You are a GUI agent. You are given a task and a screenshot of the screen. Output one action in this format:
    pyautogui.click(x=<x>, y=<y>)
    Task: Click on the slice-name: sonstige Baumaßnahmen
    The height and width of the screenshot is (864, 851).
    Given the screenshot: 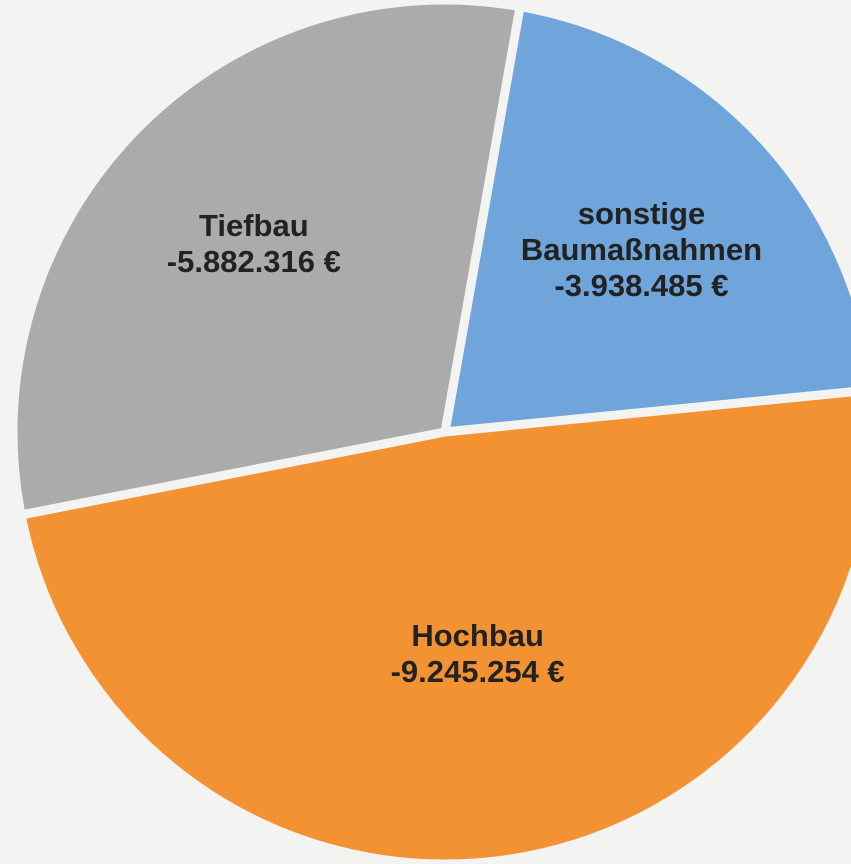 What is the action you would take?
    pyautogui.click(x=641, y=231)
    